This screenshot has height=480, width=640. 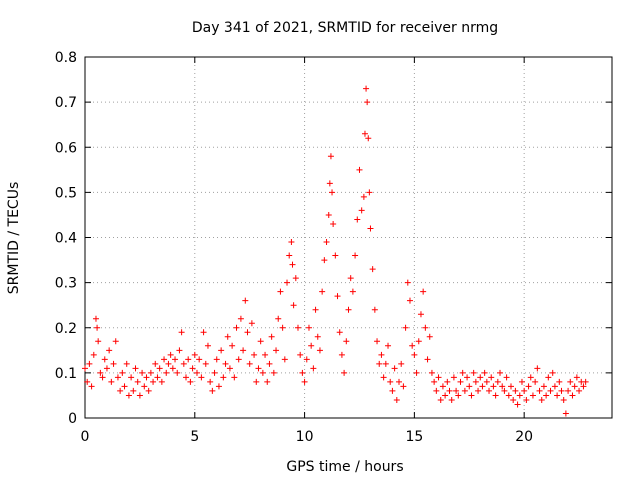 What do you see at coordinates (14, 238) in the screenshot?
I see `y-axis-label: SRMTID / TECUs` at bounding box center [14, 238].